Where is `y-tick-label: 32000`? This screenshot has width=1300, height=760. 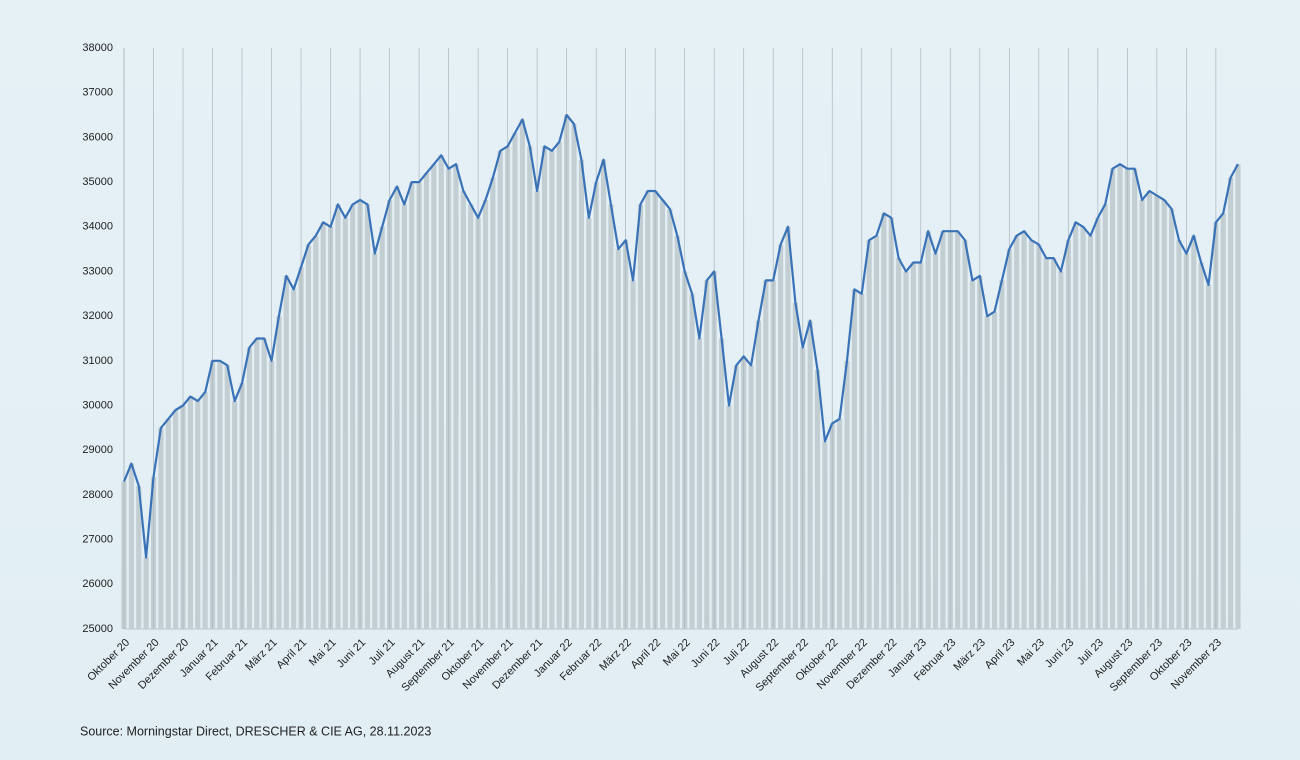
y-tick-label: 32000 is located at coordinates (97, 316).